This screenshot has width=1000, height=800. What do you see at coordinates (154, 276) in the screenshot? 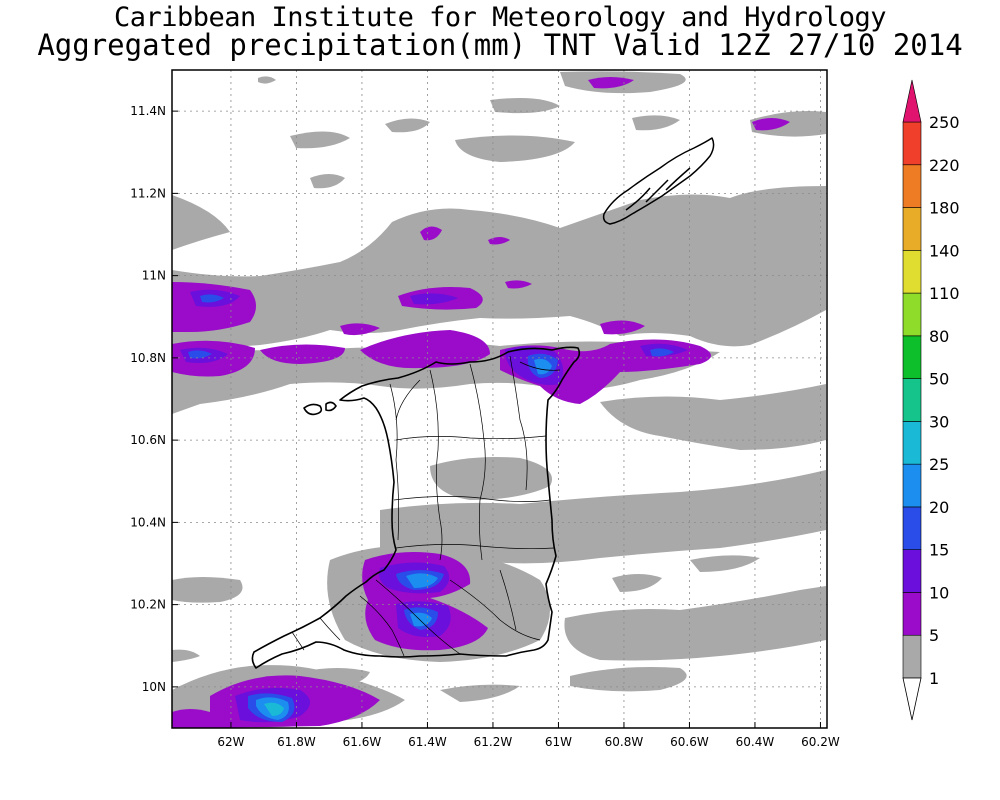
I see `lat-tick-label: 11N` at bounding box center [154, 276].